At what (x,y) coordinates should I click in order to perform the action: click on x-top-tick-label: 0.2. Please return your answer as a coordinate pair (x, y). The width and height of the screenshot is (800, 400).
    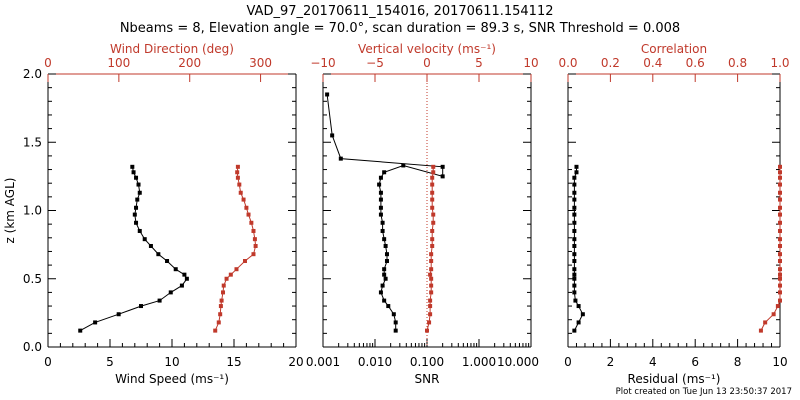
    Looking at the image, I should click on (610, 63).